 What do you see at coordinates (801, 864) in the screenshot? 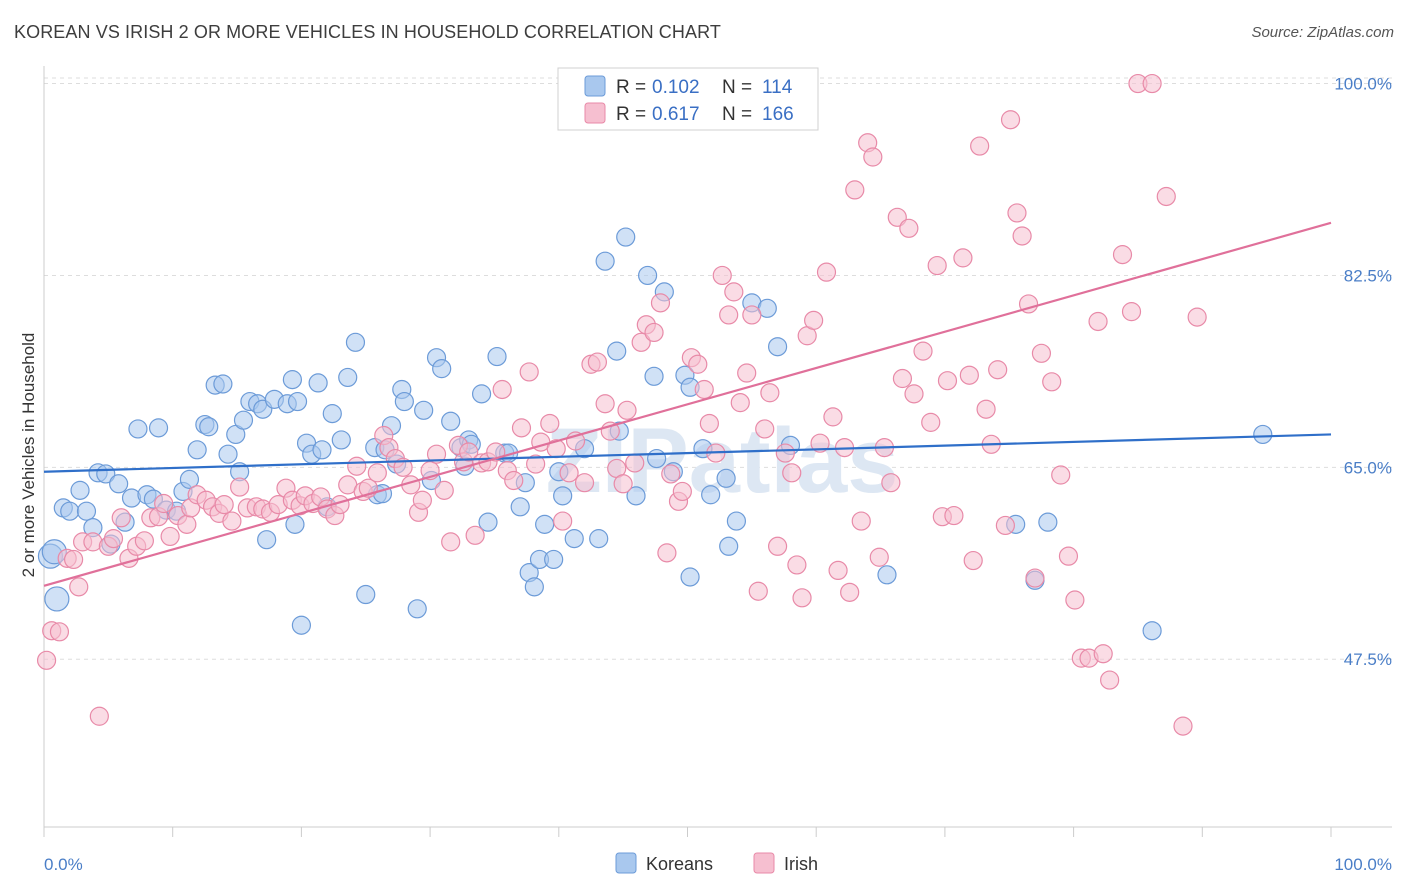
I see `bottom-legend-irish-label: Irish` at bounding box center [801, 864].